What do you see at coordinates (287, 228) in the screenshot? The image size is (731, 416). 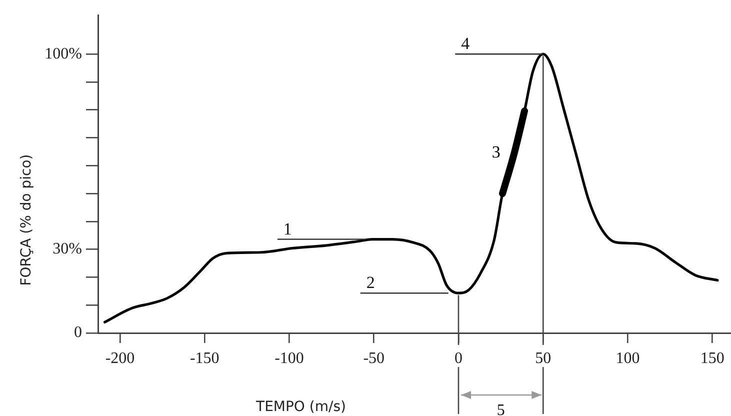 I see `annotation: 1` at bounding box center [287, 228].